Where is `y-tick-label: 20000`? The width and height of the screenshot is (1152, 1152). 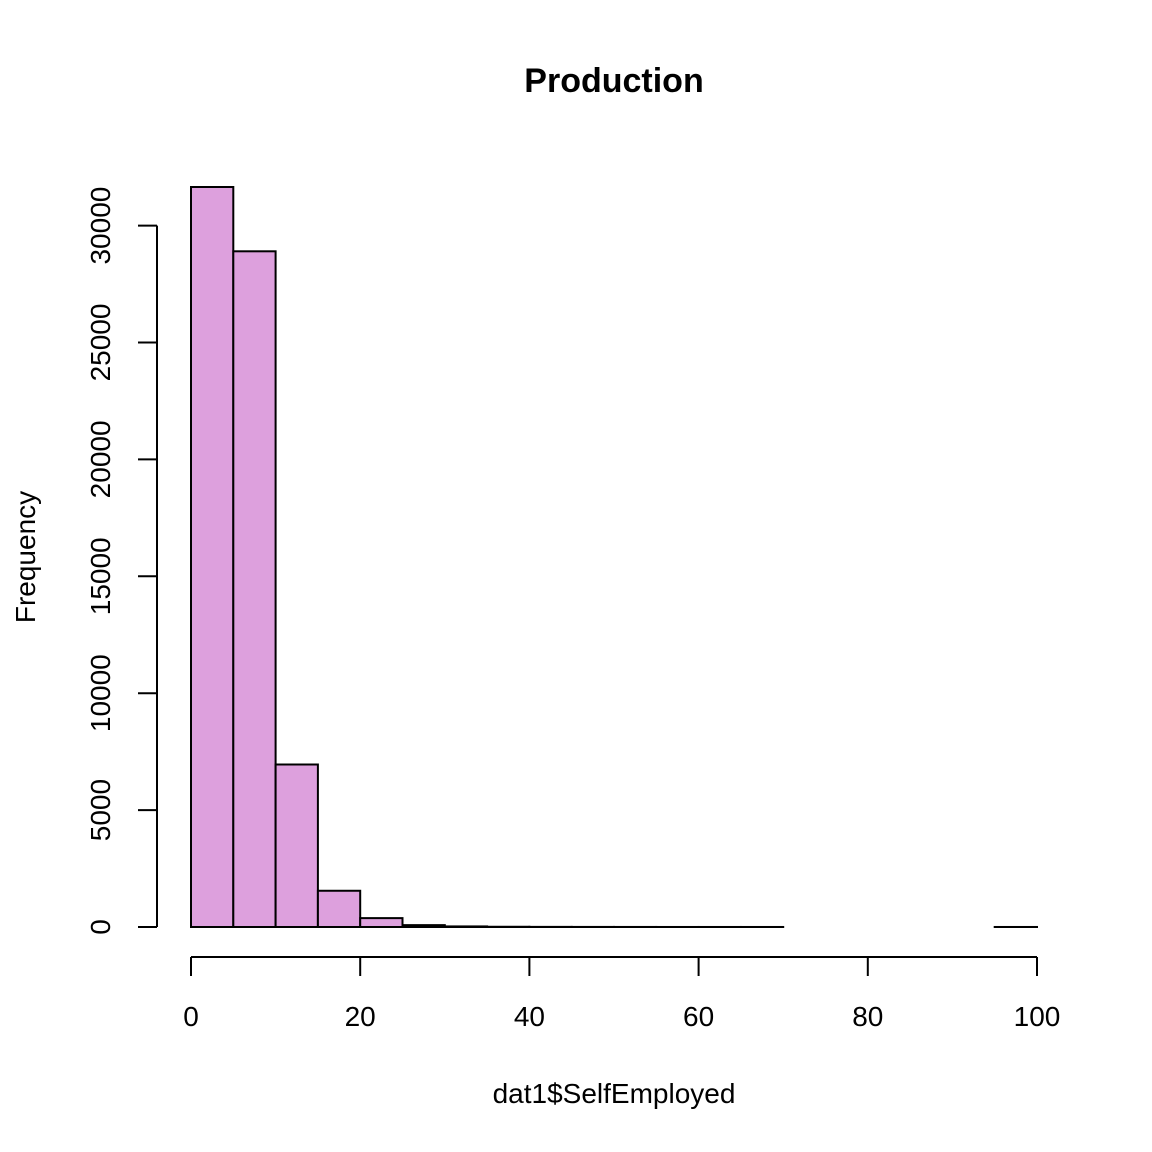
y-tick-label: 20000 is located at coordinates (100, 459).